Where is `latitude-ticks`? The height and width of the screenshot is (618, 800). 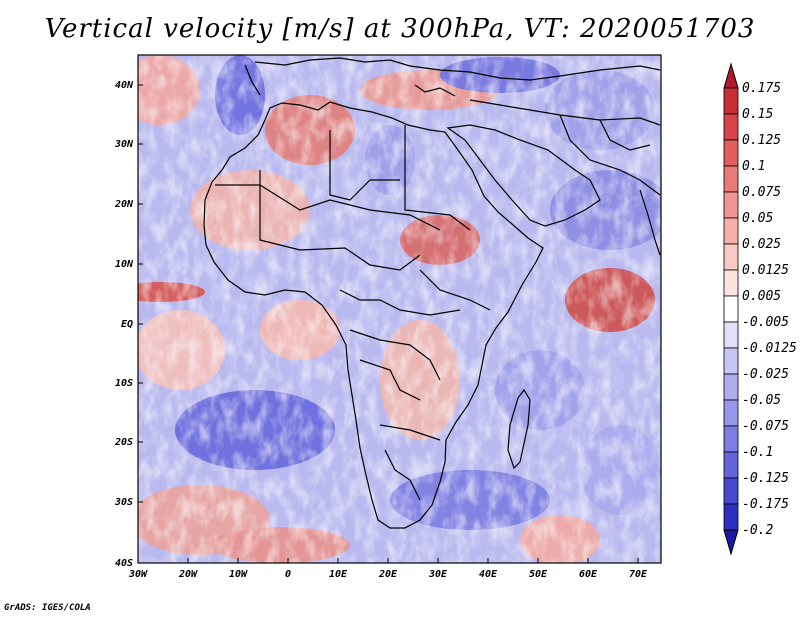
latitude-ticks is located at coordinates (140, 293).